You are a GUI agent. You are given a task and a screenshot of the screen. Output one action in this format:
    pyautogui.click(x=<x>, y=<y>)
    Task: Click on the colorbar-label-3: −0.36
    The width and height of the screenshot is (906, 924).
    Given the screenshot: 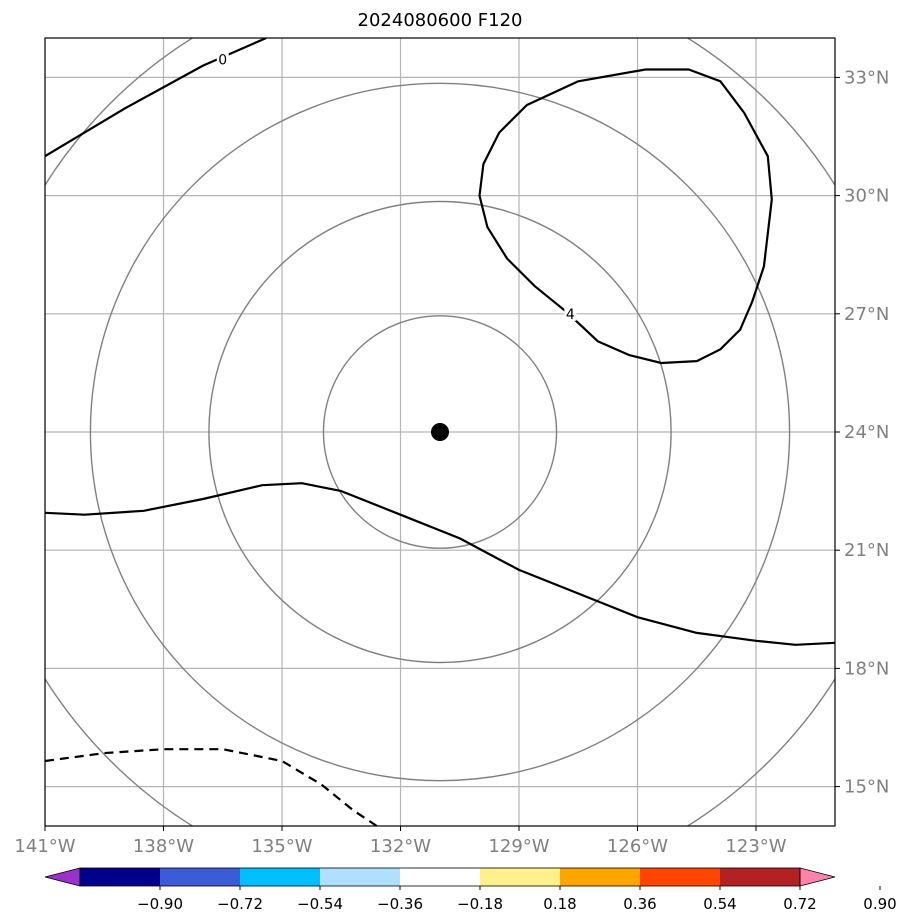 What is the action you would take?
    pyautogui.click(x=400, y=904)
    